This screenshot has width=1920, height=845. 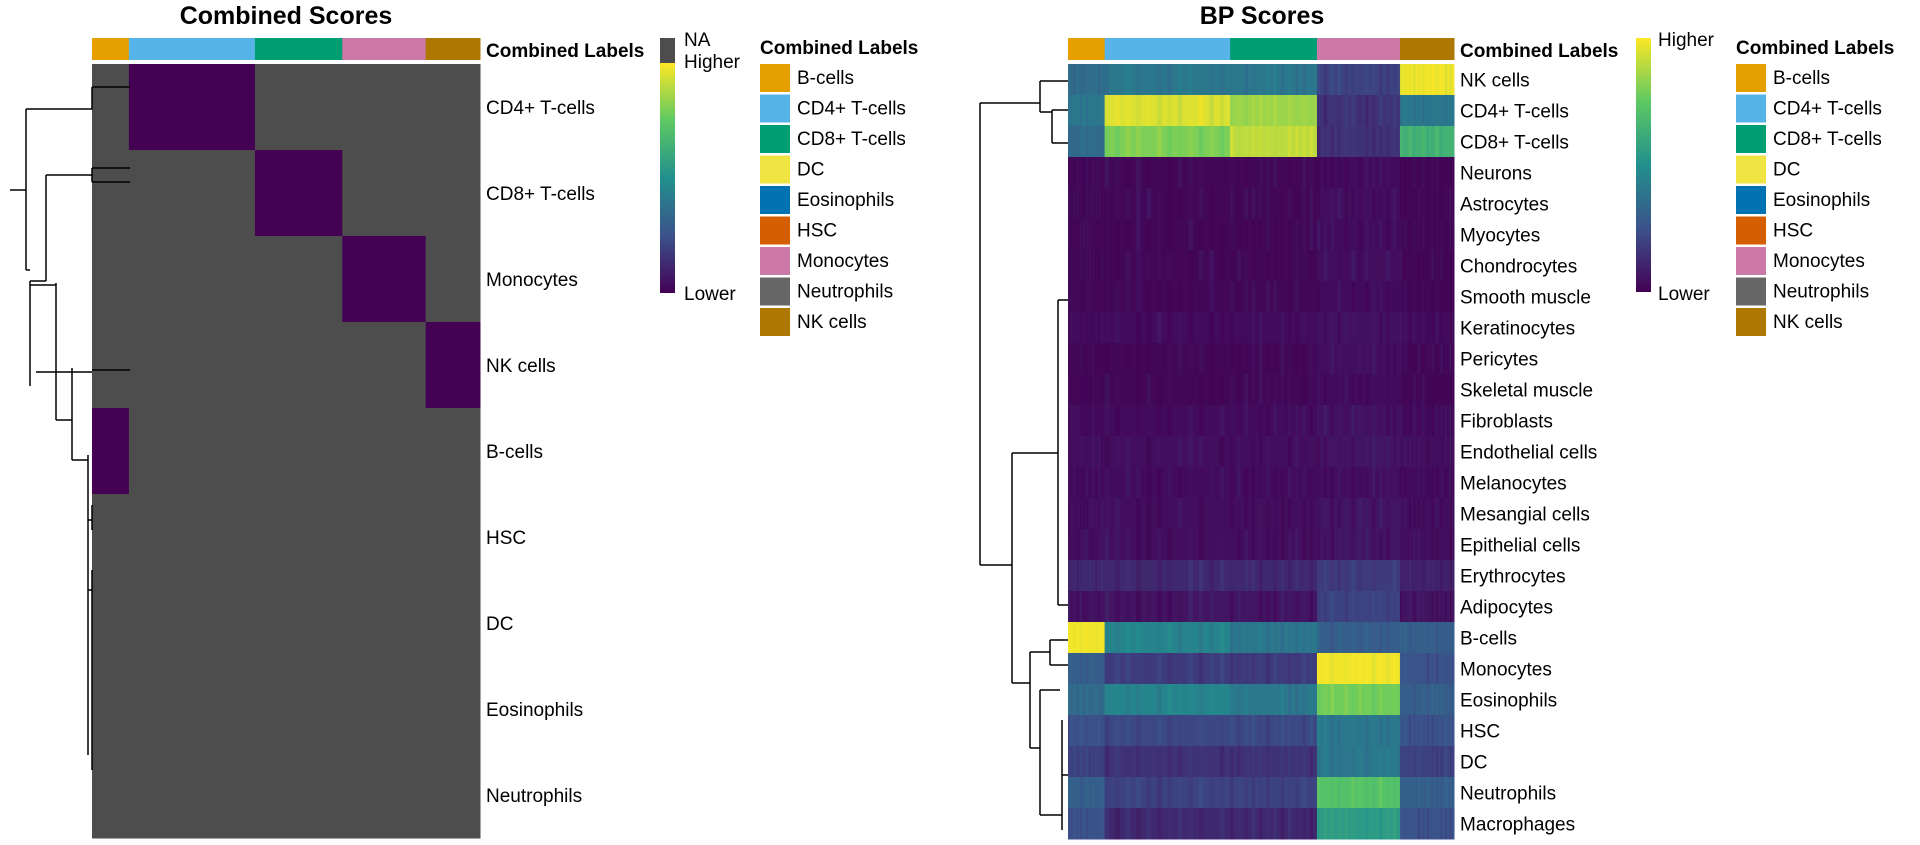 I want to click on row-label-eosinophils: Eosinophils, so click(x=1508, y=701).